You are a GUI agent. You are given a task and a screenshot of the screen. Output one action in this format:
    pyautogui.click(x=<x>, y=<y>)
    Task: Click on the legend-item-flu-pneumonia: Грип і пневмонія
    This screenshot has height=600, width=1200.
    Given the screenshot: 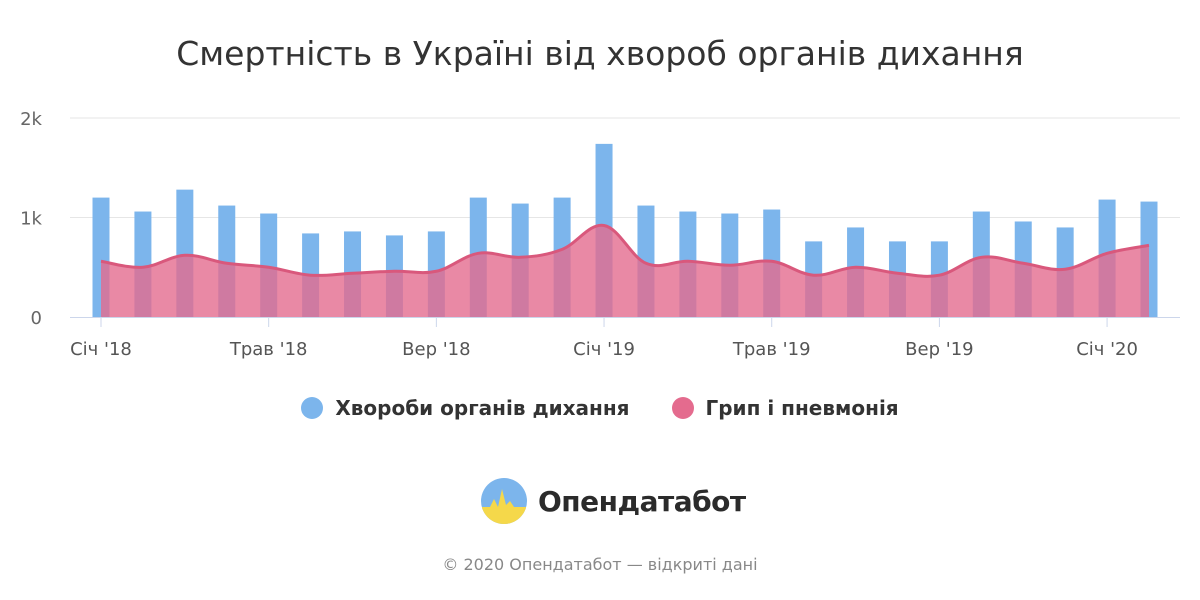 What is the action you would take?
    pyautogui.click(x=785, y=408)
    